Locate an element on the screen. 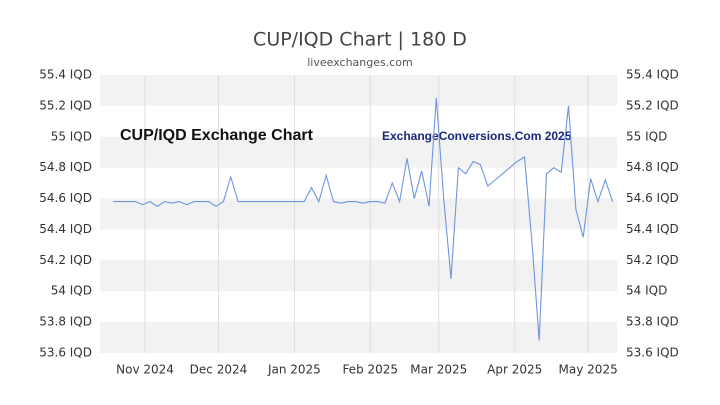  y2-tick-label: 54.4 IQD is located at coordinates (652, 229).